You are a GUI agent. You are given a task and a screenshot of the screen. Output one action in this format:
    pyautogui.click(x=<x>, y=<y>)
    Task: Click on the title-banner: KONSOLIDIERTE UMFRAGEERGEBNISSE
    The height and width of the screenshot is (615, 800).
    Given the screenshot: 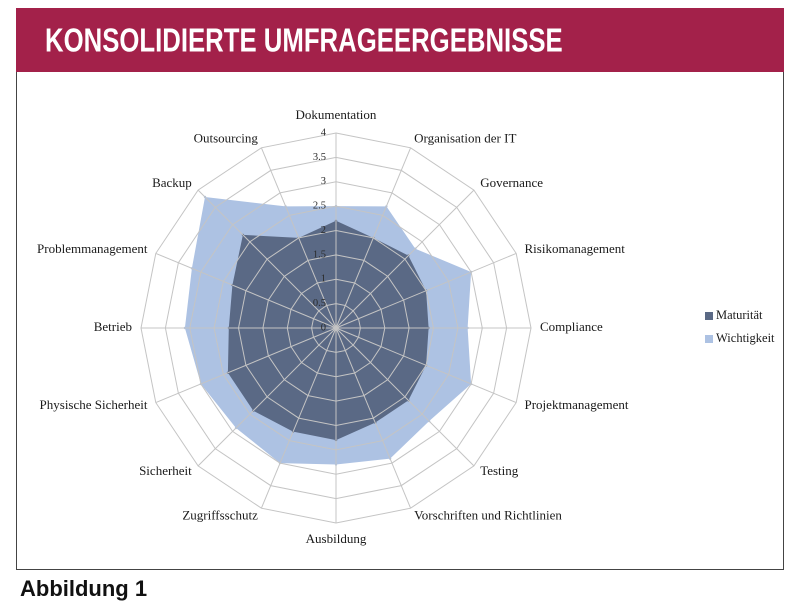 What is the action you would take?
    pyautogui.click(x=400, y=40)
    